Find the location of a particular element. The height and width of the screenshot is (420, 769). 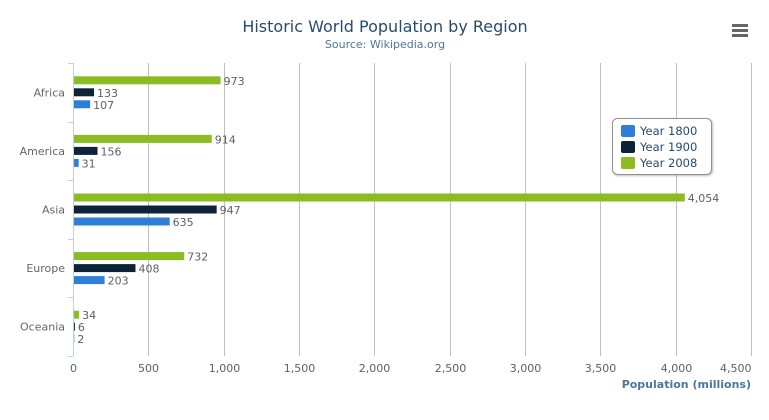

x-tick-label: 3,500 is located at coordinates (601, 368).